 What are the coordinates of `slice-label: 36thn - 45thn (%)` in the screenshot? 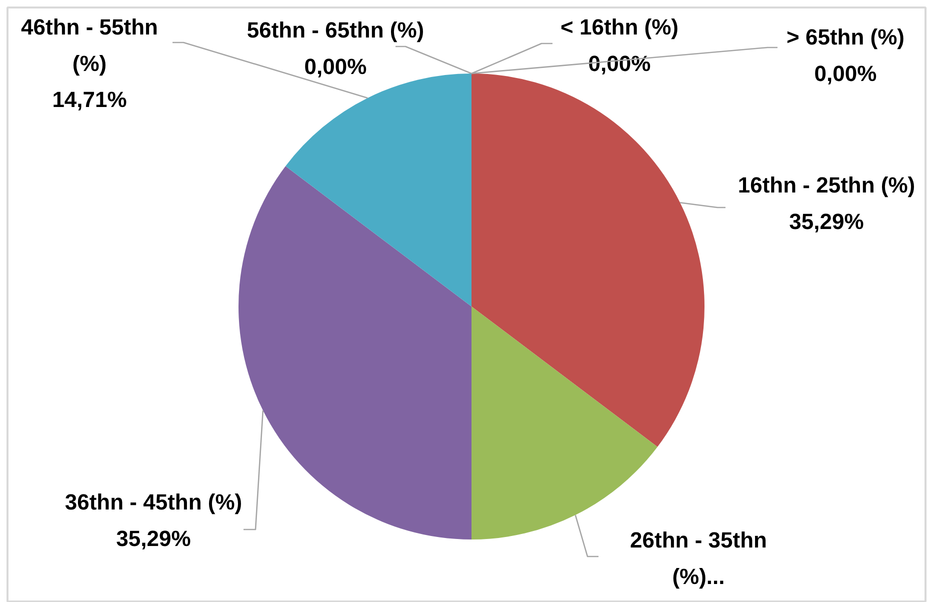 It's located at (153, 502).